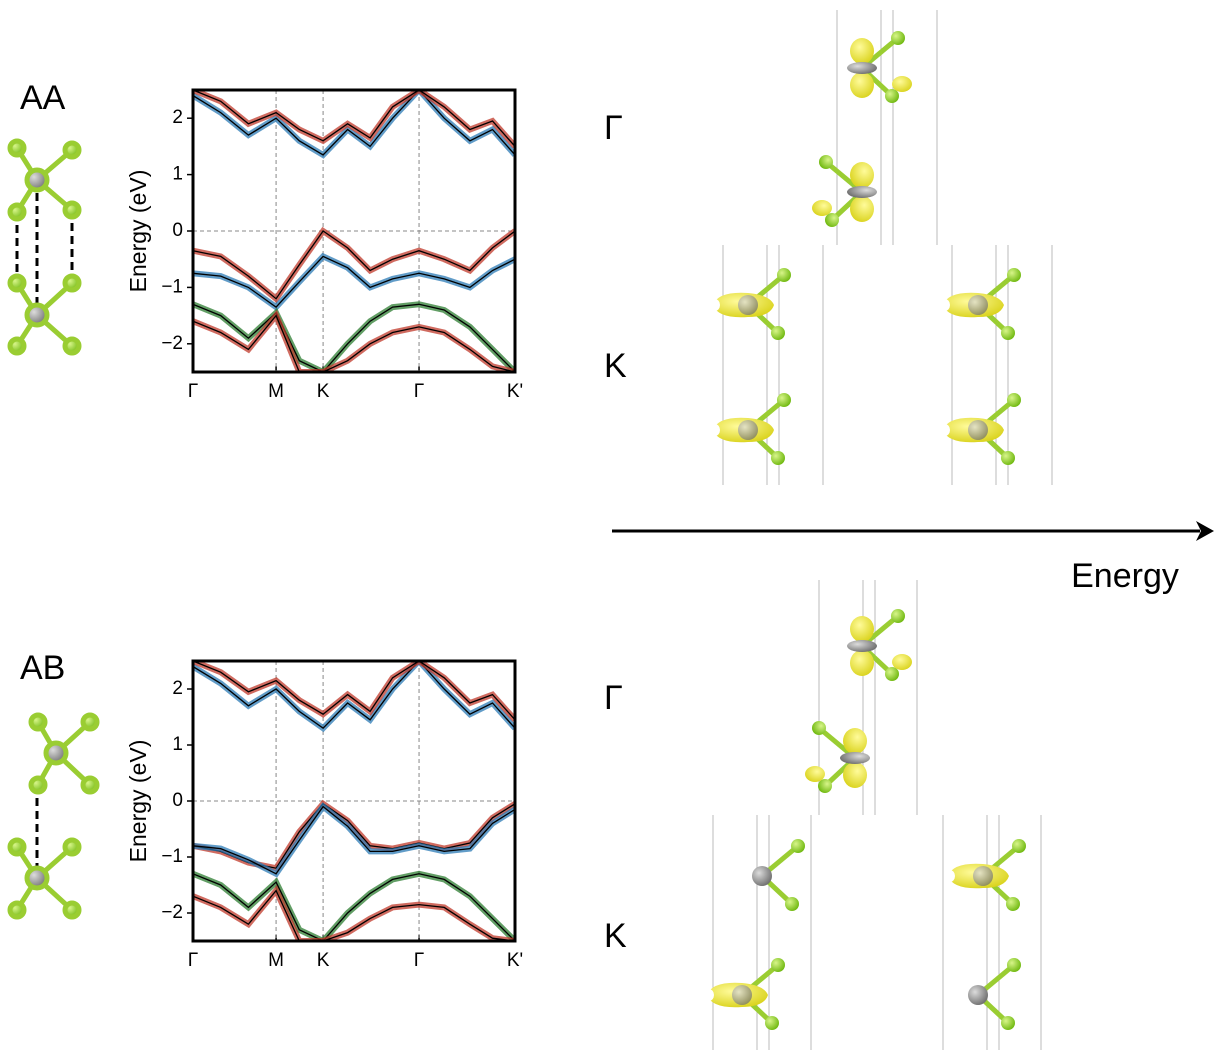  Describe the element at coordinates (42, 668) in the screenshot. I see `stack-label: AB` at that location.